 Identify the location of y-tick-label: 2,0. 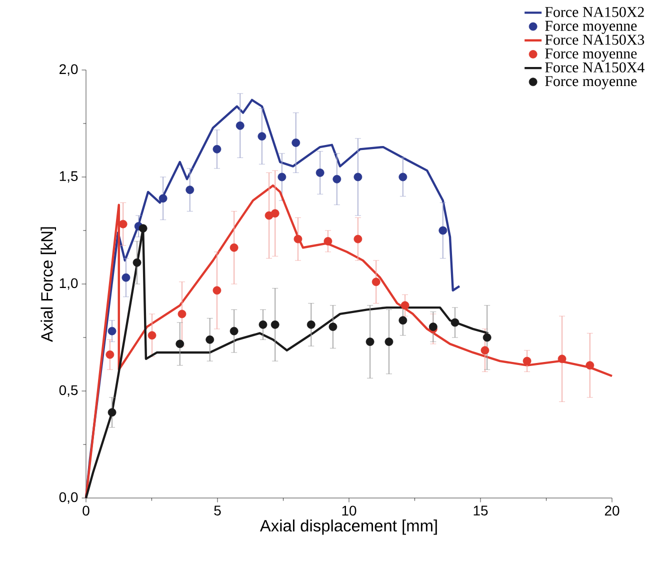
(69, 70).